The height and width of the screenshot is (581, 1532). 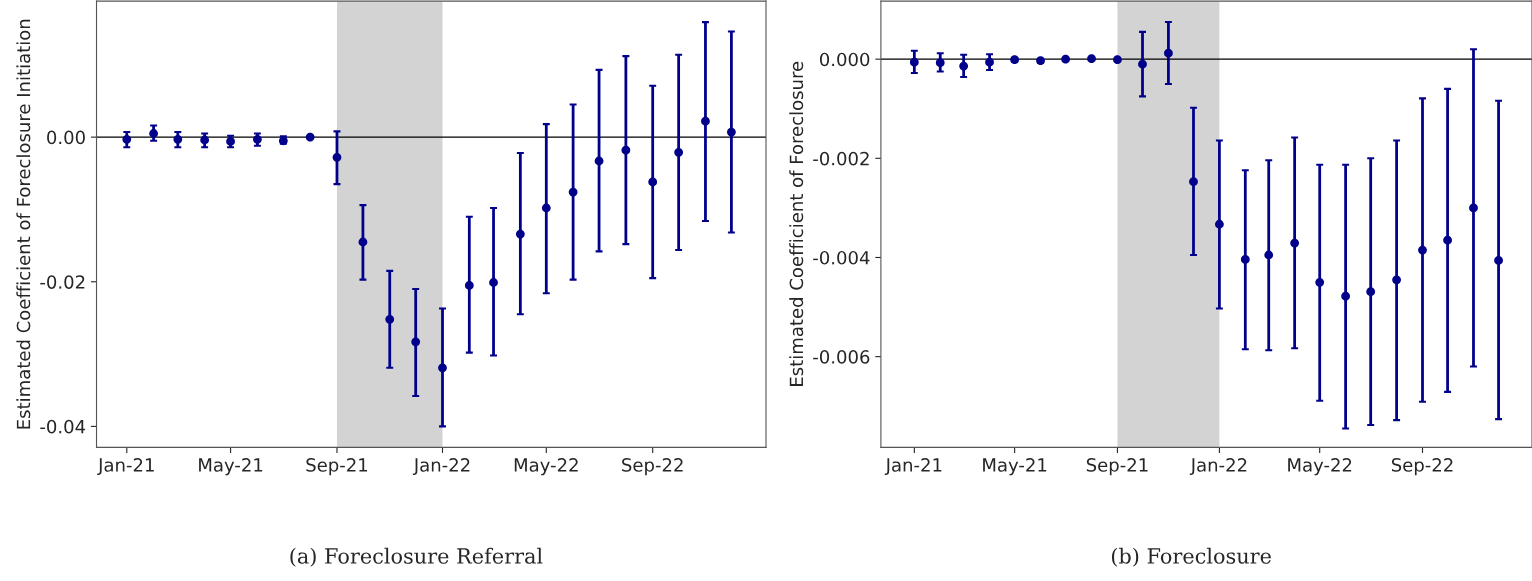 What do you see at coordinates (796, 223) in the screenshot?
I see `y-axis-title: Estimated Coefficient of Foreclosure` at bounding box center [796, 223].